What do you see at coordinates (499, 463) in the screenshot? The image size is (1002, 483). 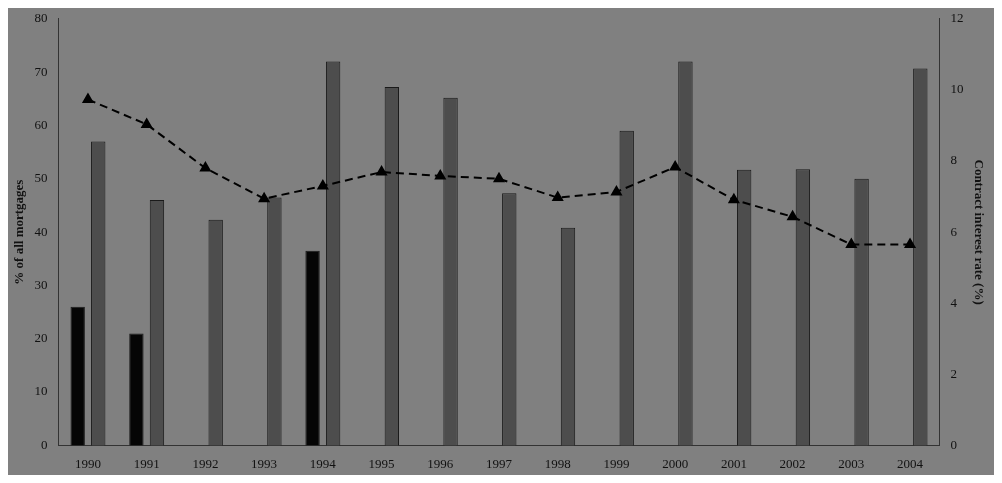 I see `x-tick-label: 1997` at bounding box center [499, 463].